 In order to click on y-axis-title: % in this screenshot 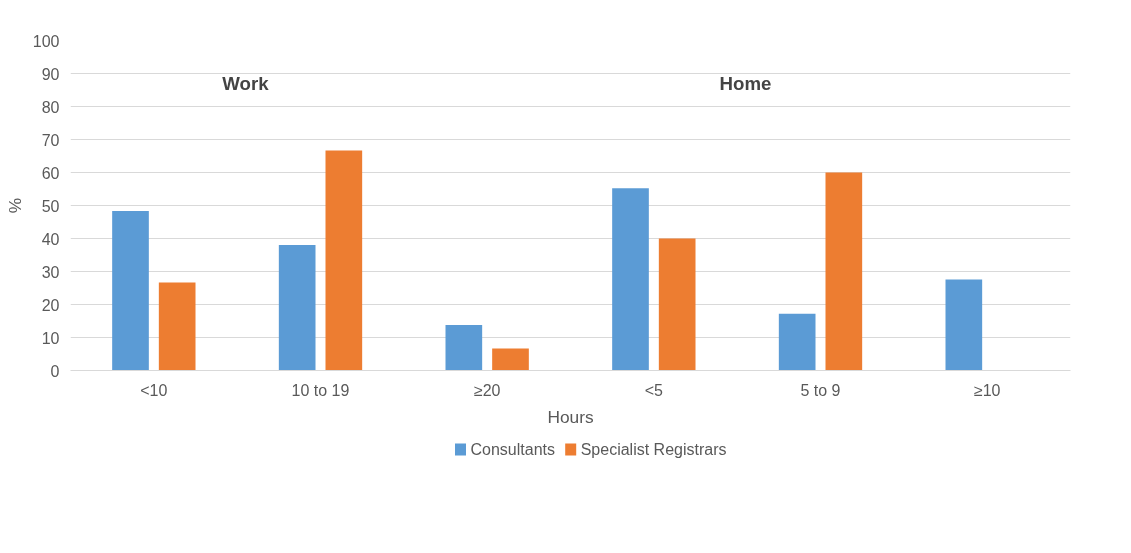, I will do `click(14, 205)`.